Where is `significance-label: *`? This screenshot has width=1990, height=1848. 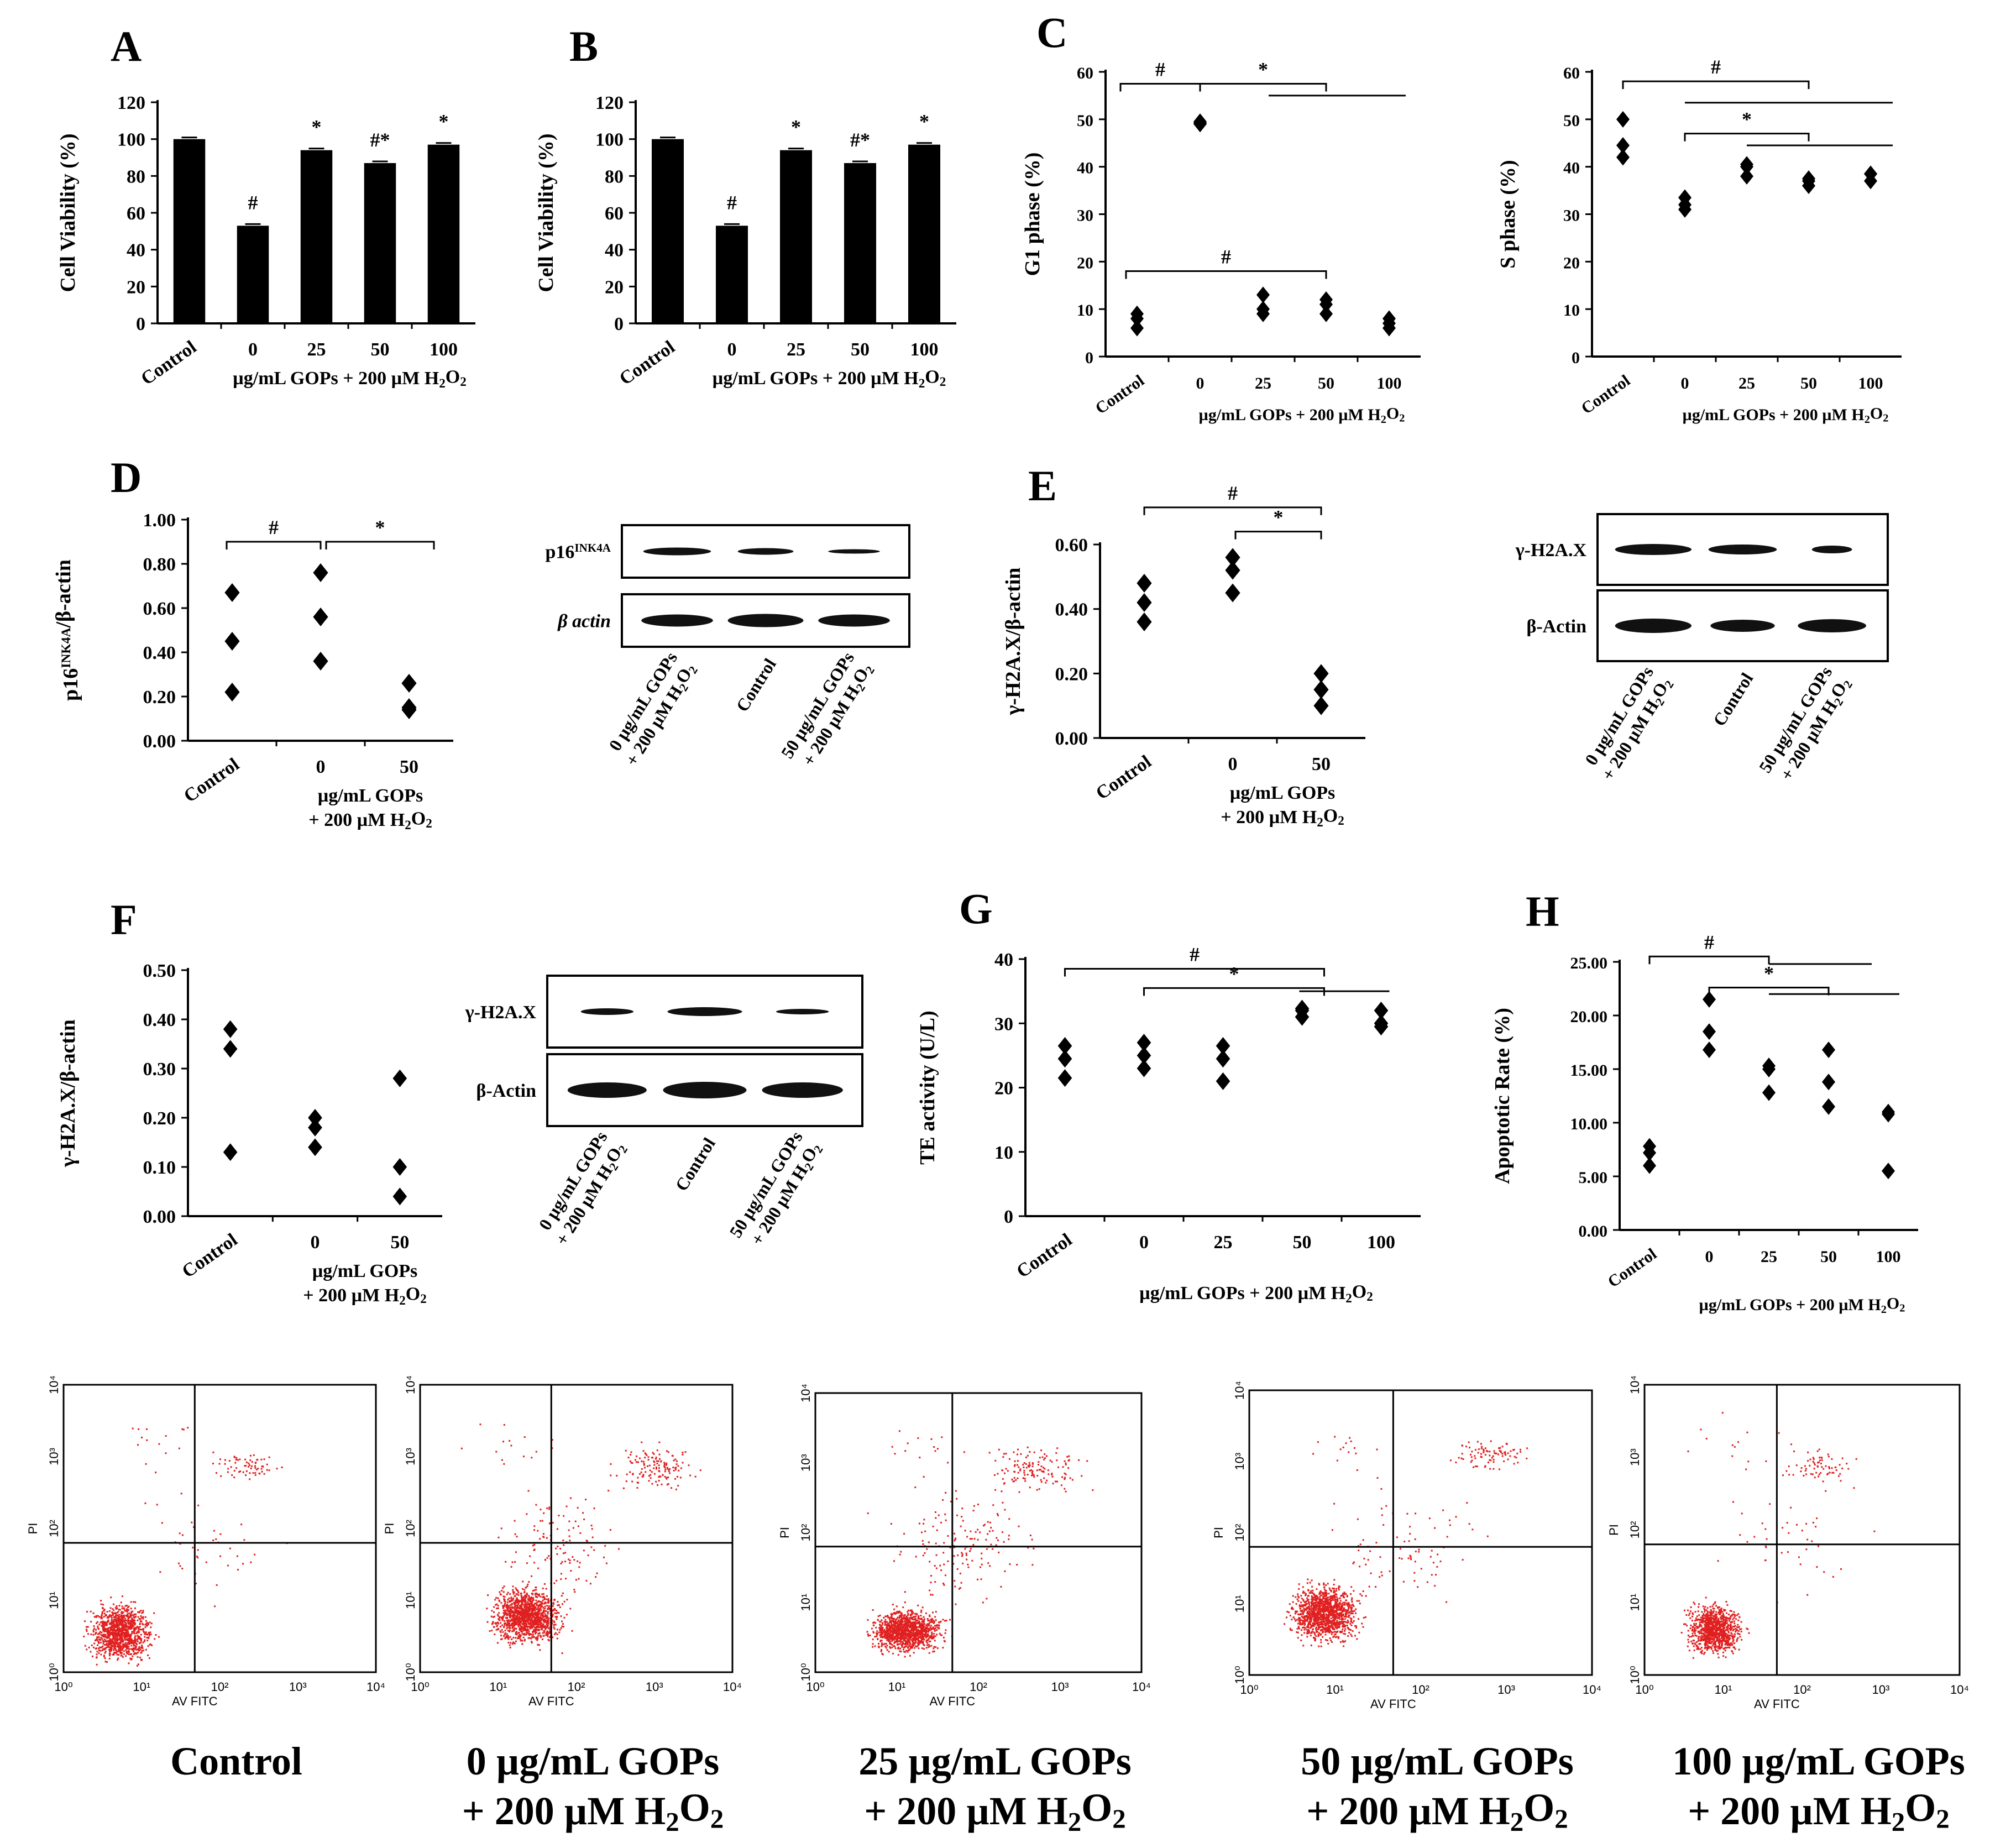 significance-label: * is located at coordinates (380, 527).